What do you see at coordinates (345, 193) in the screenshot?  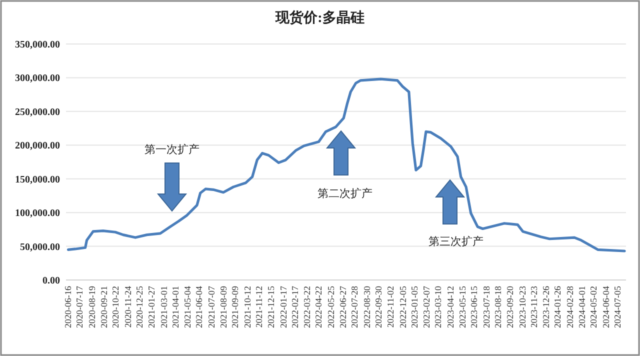 I see `annotation: 第二次扩产` at bounding box center [345, 193].